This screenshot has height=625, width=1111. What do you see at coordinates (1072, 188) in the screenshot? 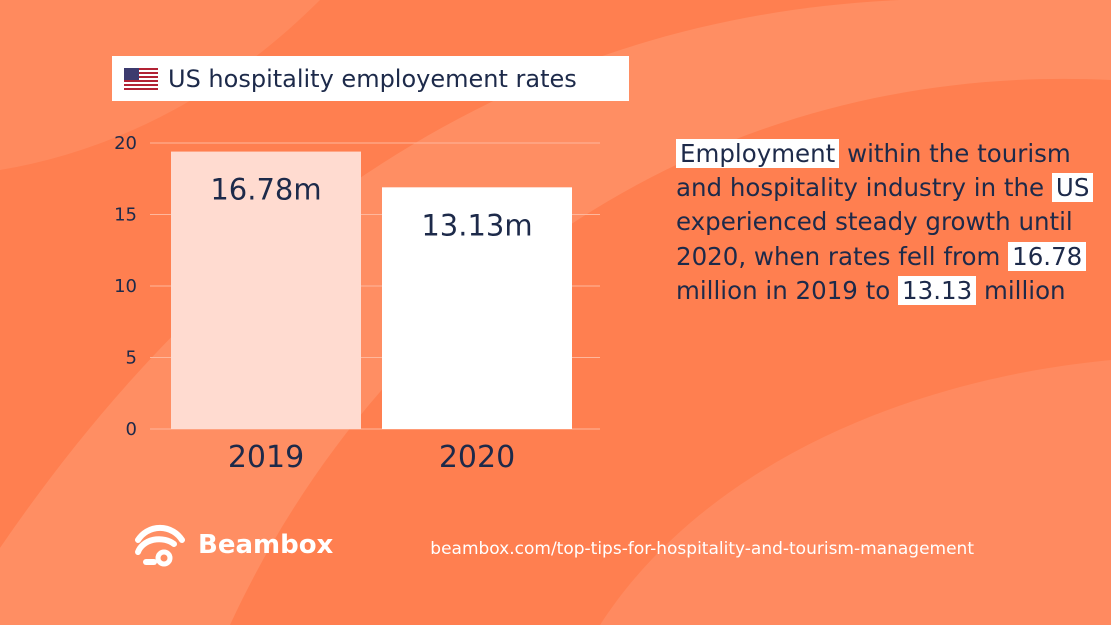
I see `highlight-us: US` at bounding box center [1072, 188].